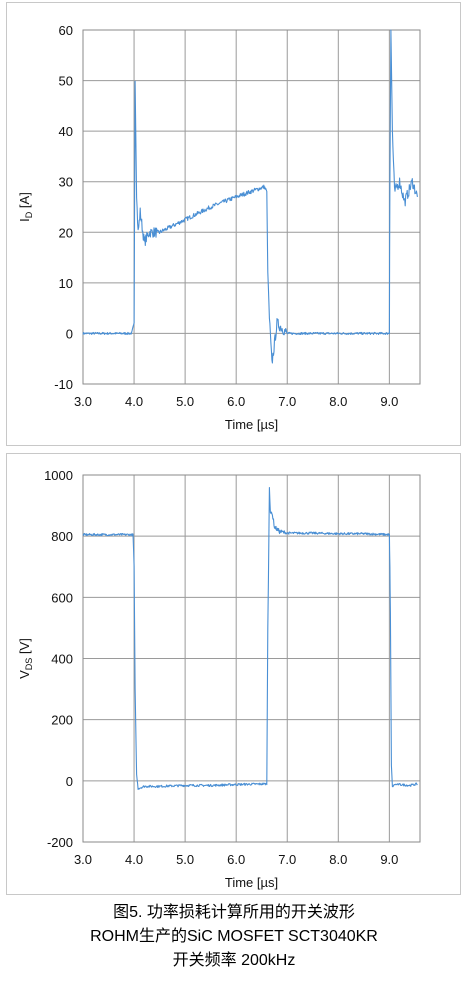 The width and height of the screenshot is (468, 1004). I want to click on y-axis-label: ID [A], so click(25, 207).